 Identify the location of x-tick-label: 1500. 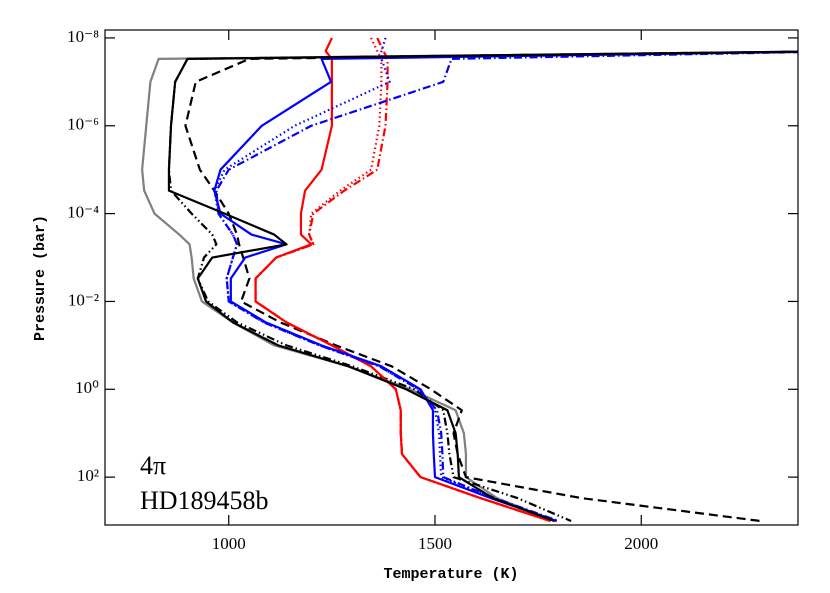
(435, 543).